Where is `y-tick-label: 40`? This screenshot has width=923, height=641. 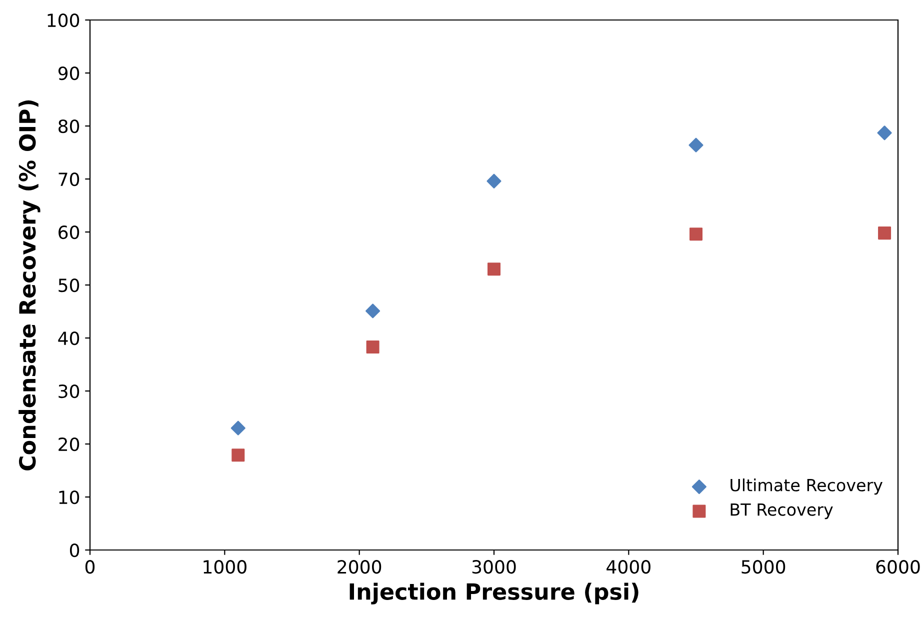 y-tick-label: 40 is located at coordinates (69, 338).